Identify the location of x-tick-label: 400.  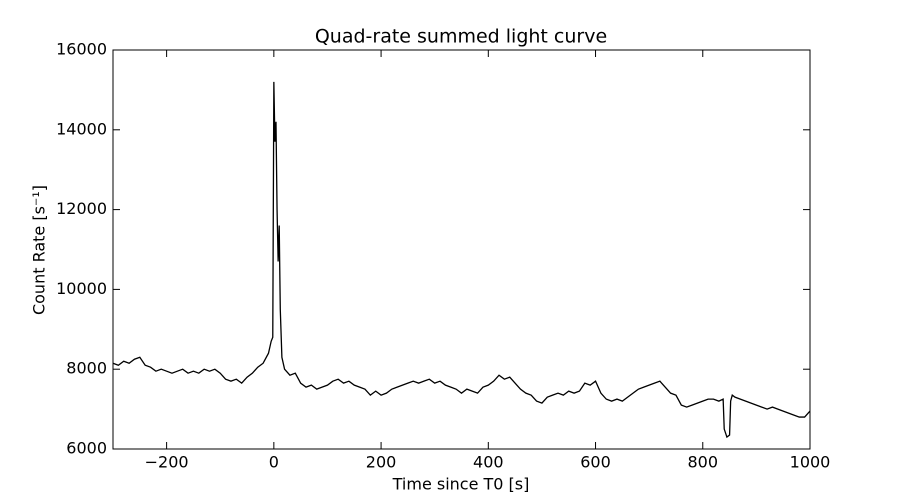
(488, 462).